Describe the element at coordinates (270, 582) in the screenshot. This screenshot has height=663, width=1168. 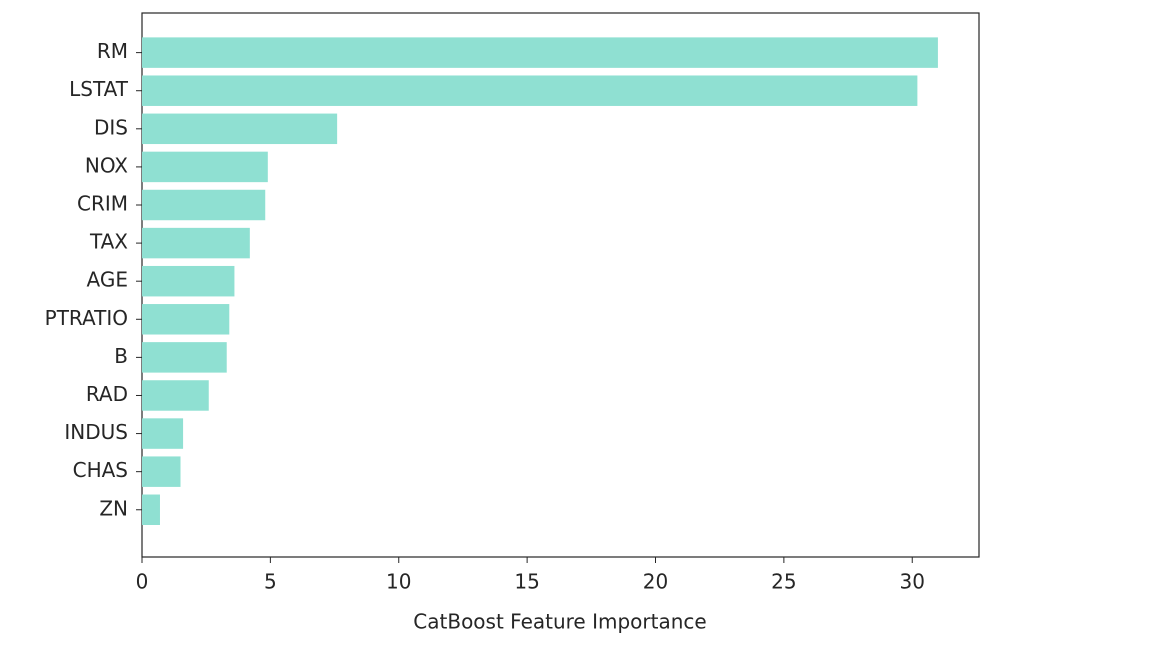
I see `x-tick-label: 5` at that location.